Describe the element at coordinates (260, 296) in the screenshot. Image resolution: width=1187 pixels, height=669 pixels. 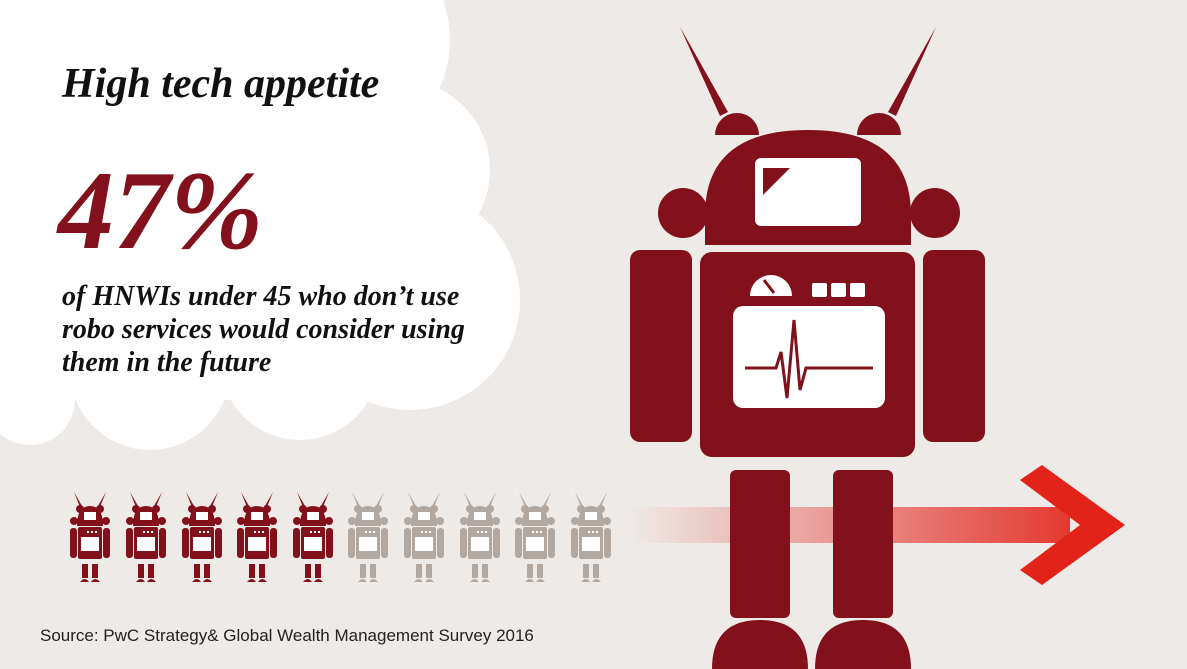
I see `stat-description: of HNWIs under 45 who don’t use` at that location.